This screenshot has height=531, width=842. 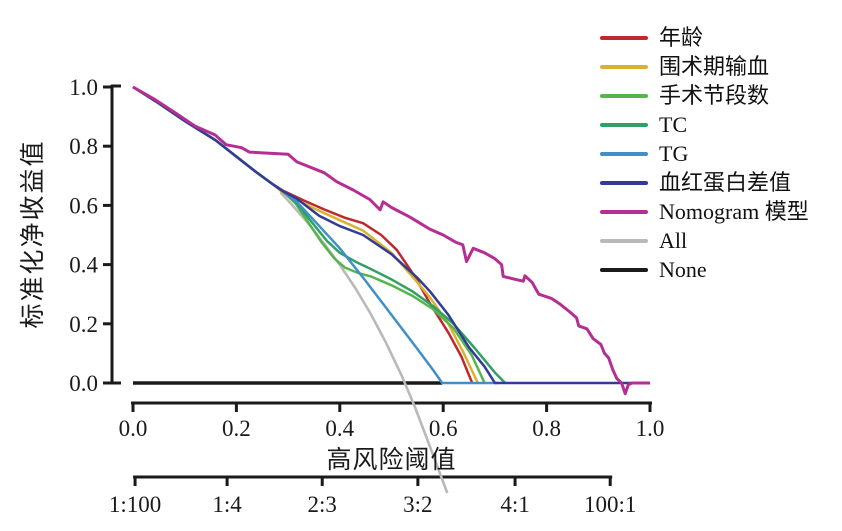 What do you see at coordinates (391, 460) in the screenshot?
I see `x-axis-title: 高风险阈值` at bounding box center [391, 460].